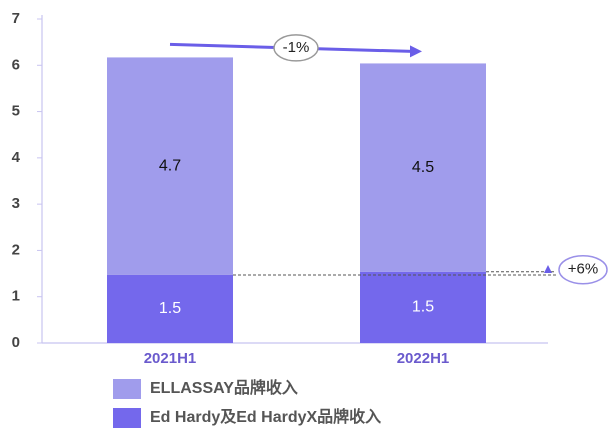  I want to click on value-label: 4.5, so click(423, 167).